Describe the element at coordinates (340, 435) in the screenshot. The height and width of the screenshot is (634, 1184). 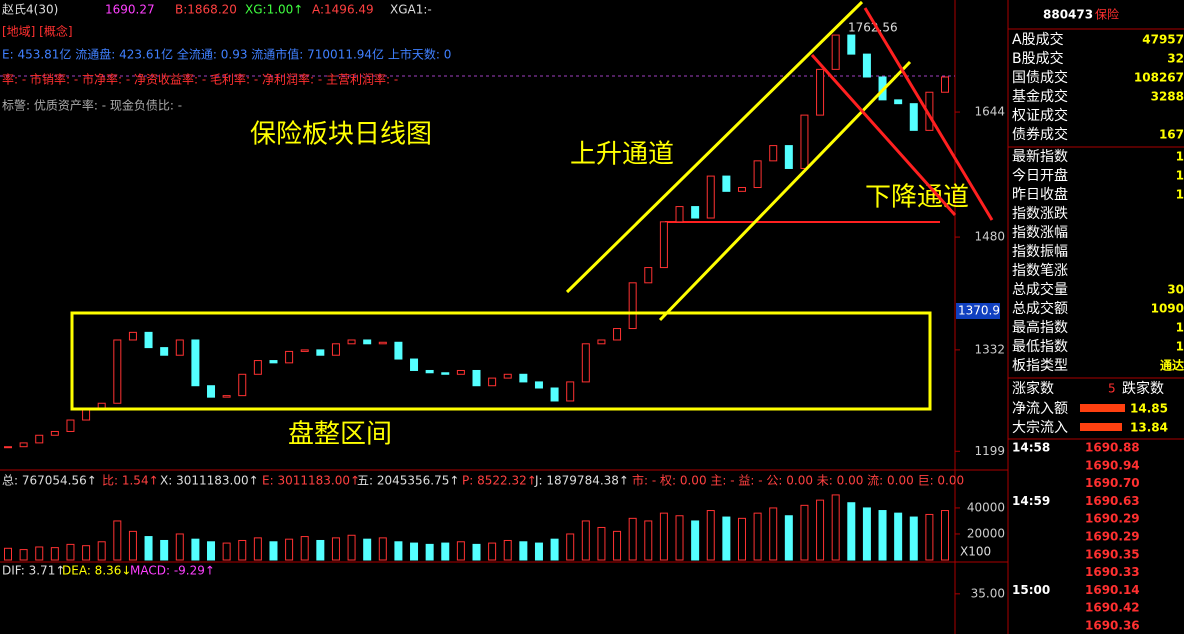
I see `annotation: 盘整区间` at that location.